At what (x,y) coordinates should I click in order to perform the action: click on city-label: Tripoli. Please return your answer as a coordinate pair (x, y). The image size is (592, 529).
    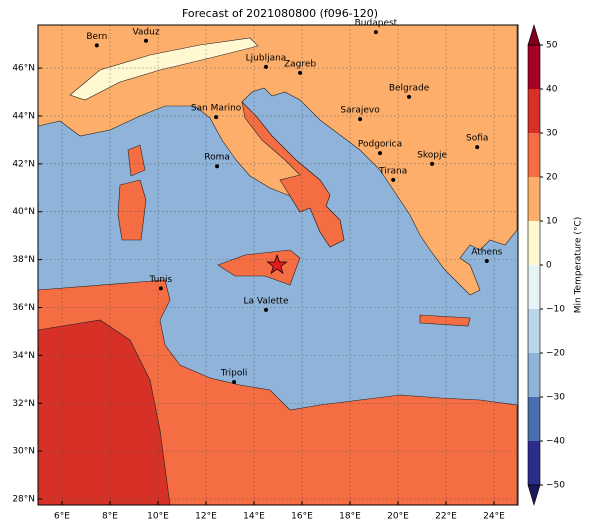
    Looking at the image, I should click on (234, 373).